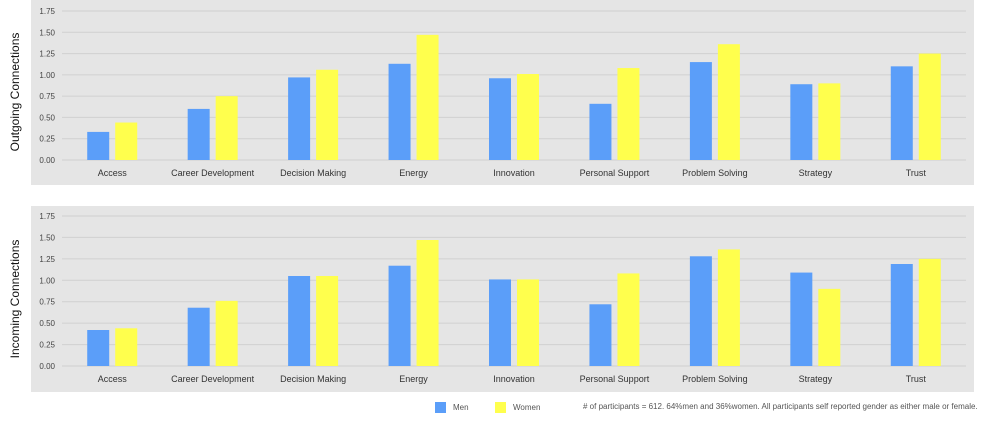 The height and width of the screenshot is (421, 987). Describe the element at coordinates (15, 299) in the screenshot. I see `y-axis-title: Incoming Connections` at that location.